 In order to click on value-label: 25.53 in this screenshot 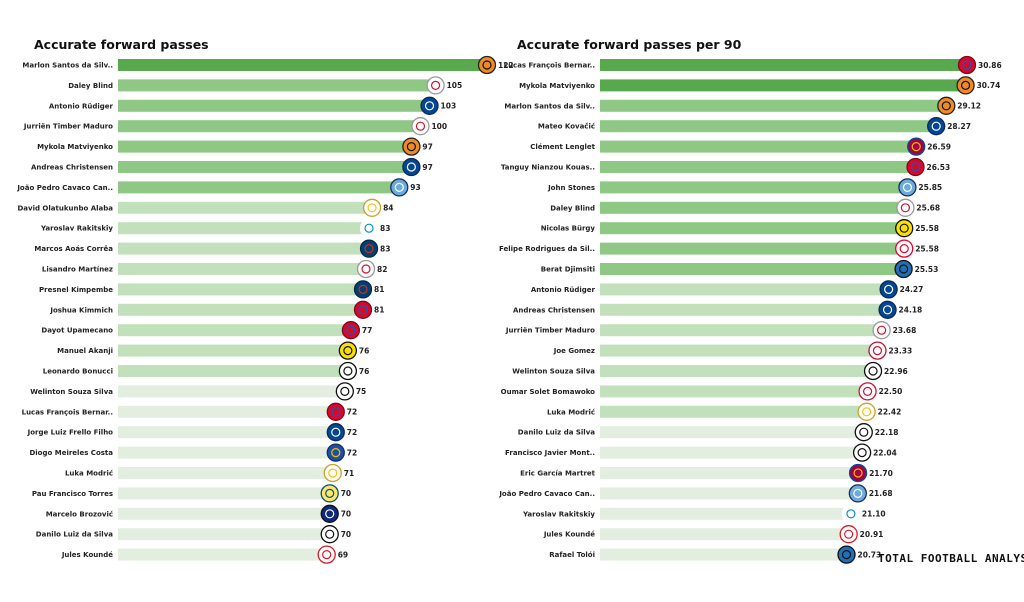, I will do `click(927, 269)`.